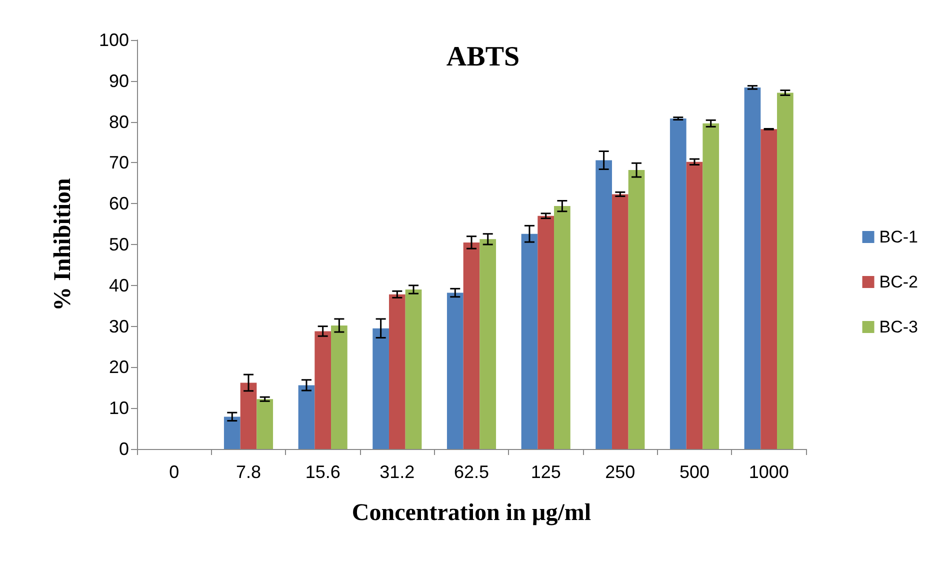 Image resolution: width=933 pixels, height=564 pixels. I want to click on x-tick-label: 31.2, so click(397, 472).